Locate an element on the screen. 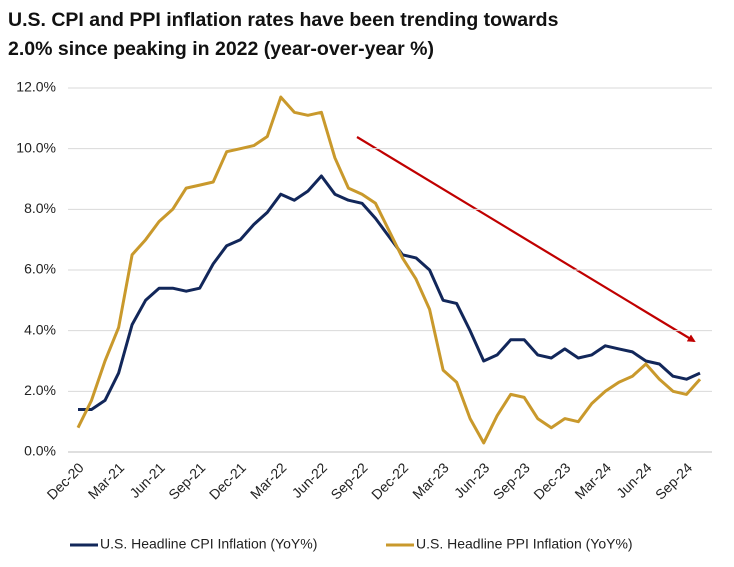 The width and height of the screenshot is (734, 567). x-tick-label: Mar-21 is located at coordinates (106, 480).